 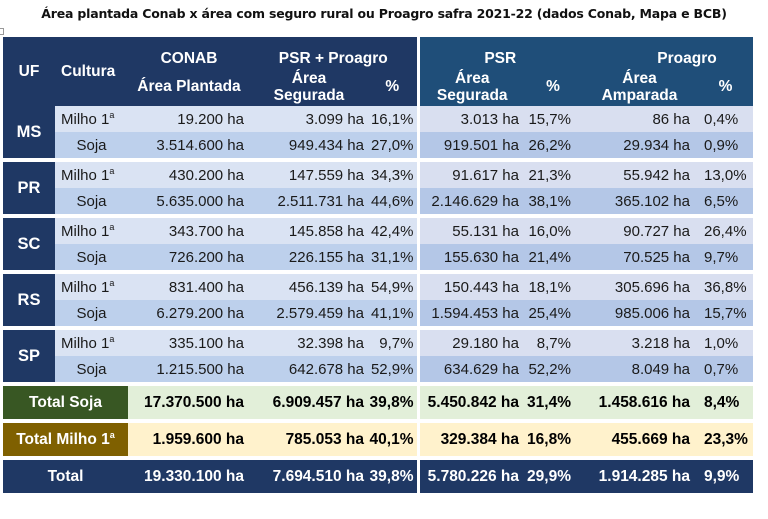 I want to click on proagro-area-cell: 86 ha, so click(x=639, y=119).